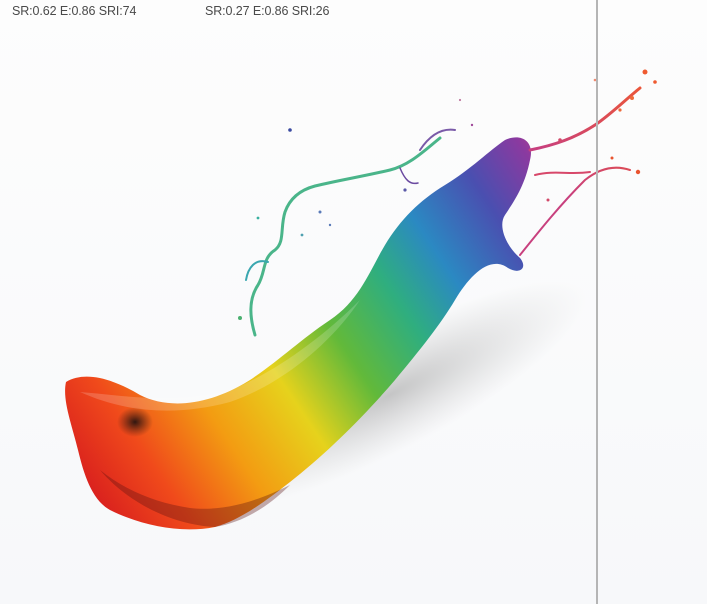 The image size is (707, 604). Describe the element at coordinates (220, 355) in the screenshot. I see `splash-highlight` at that location.